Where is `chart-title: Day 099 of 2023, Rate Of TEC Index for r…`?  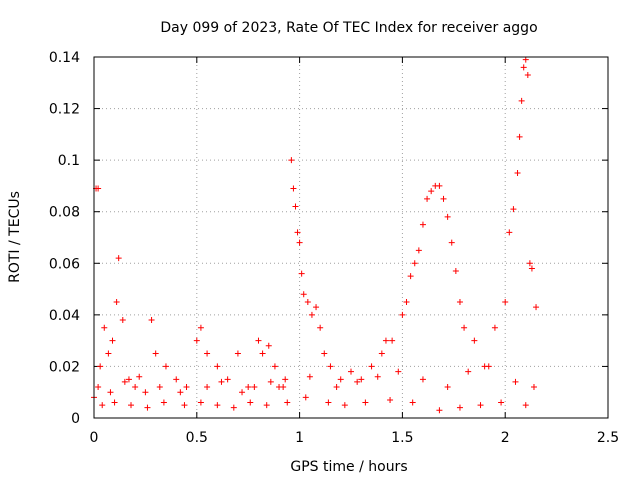
chart-title: Day 099 of 2023, Rate Of TEC Index for r… is located at coordinates (348, 28).